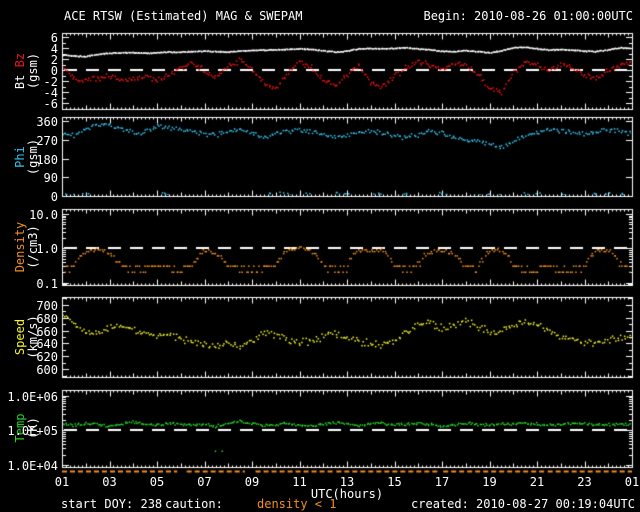 Image resolution: width=640 pixels, height=512 pixels. What do you see at coordinates (157, 482) in the screenshot?
I see `x-tick-label: 05` at bounding box center [157, 482].